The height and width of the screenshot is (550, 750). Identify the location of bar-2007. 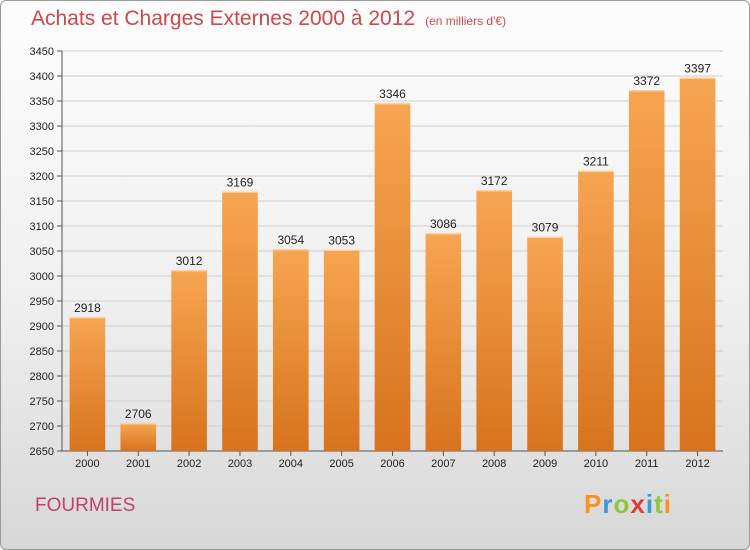
(443, 342).